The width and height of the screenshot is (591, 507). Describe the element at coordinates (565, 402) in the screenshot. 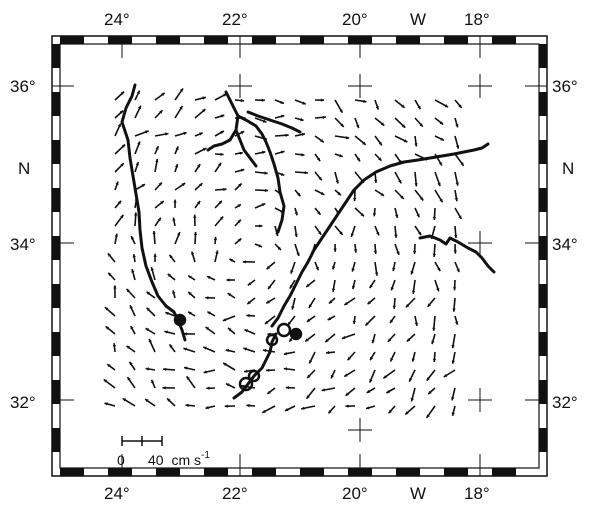

I see `lat-label-right-32: 32°` at that location.